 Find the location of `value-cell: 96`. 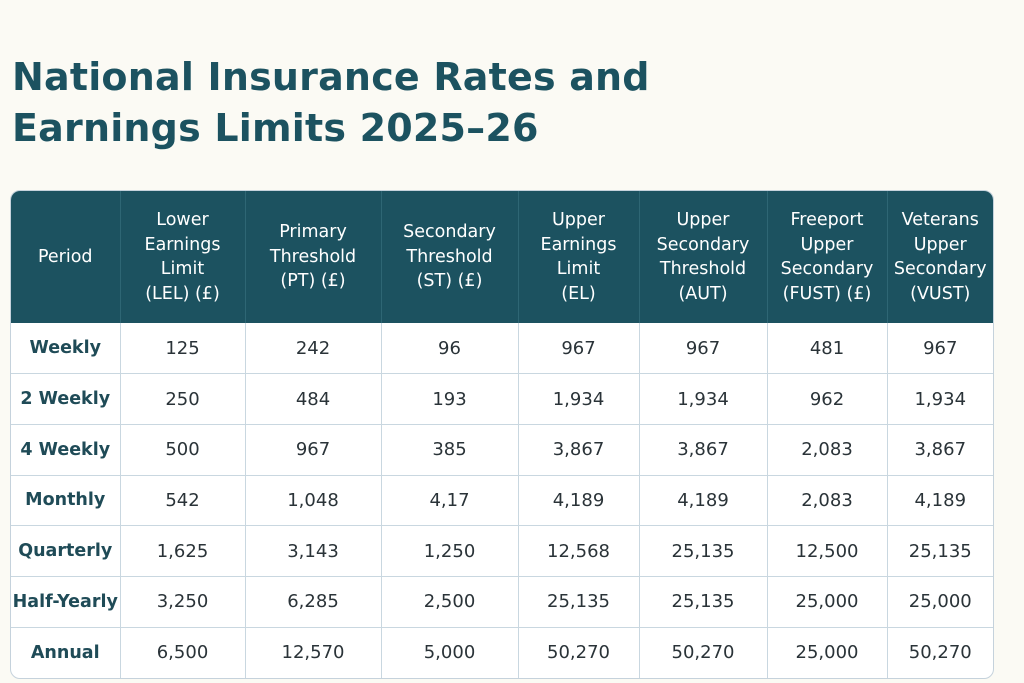

value-cell: 96 is located at coordinates (450, 349).